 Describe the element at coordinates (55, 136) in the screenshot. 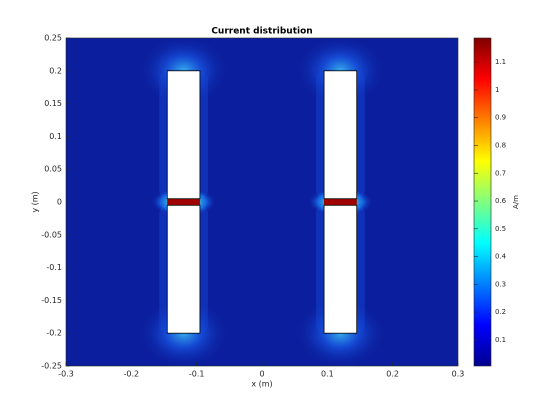

I see `y-tick-label: 0.1` at that location.